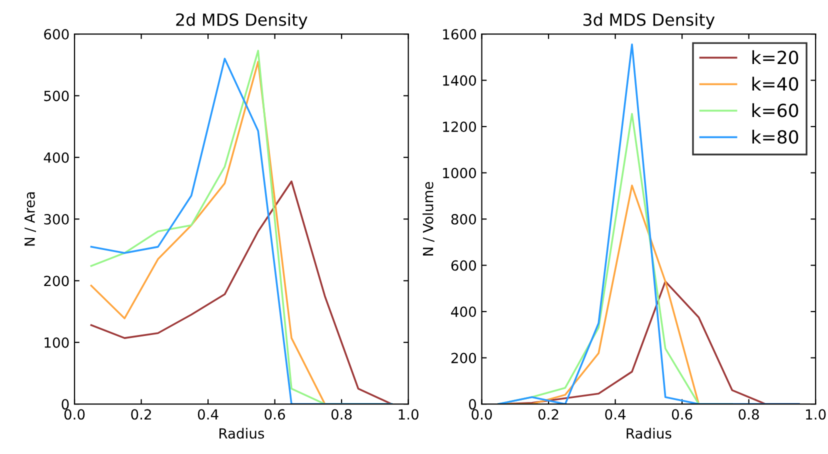 The height and width of the screenshot is (454, 828). I want to click on y-tick-label: 800, so click(463, 219).